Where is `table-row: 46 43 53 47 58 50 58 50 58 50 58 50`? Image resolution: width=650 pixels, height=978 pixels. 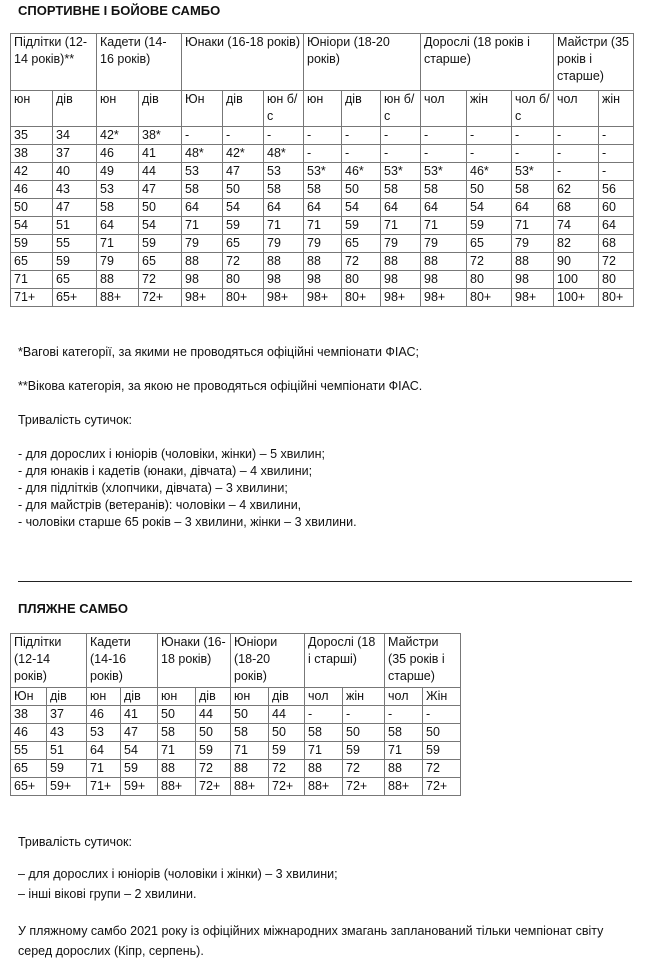 table-row: 46 43 53 47 58 50 58 50 58 50 58 50 is located at coordinates (236, 732).